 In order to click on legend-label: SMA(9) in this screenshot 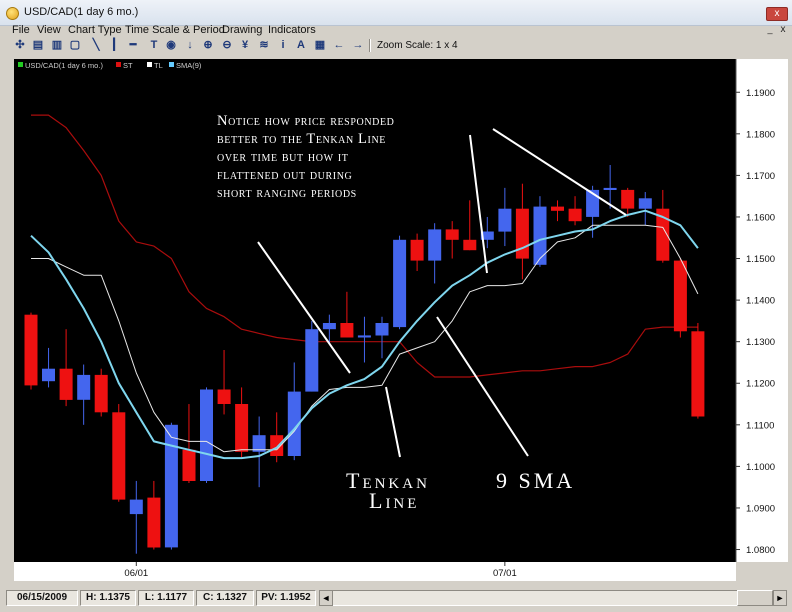, I will do `click(189, 65)`.